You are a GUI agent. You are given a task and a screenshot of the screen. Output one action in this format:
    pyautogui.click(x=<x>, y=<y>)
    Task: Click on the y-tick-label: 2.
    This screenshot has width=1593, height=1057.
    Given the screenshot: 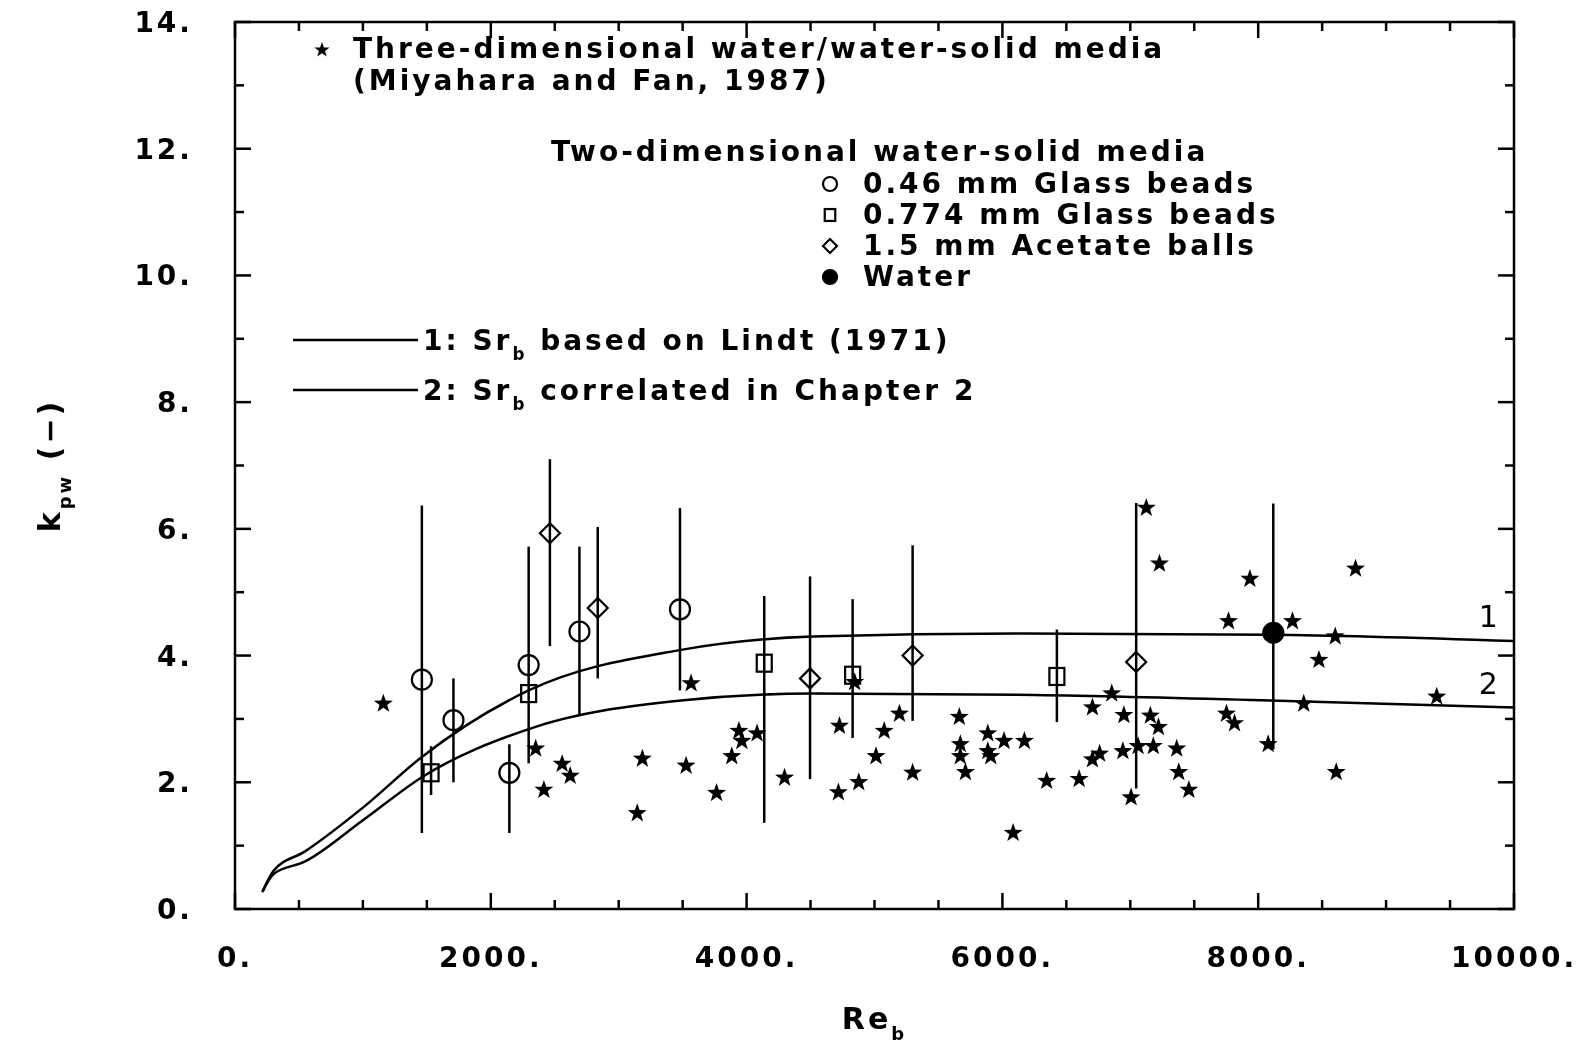 What is the action you would take?
    pyautogui.click(x=174, y=783)
    